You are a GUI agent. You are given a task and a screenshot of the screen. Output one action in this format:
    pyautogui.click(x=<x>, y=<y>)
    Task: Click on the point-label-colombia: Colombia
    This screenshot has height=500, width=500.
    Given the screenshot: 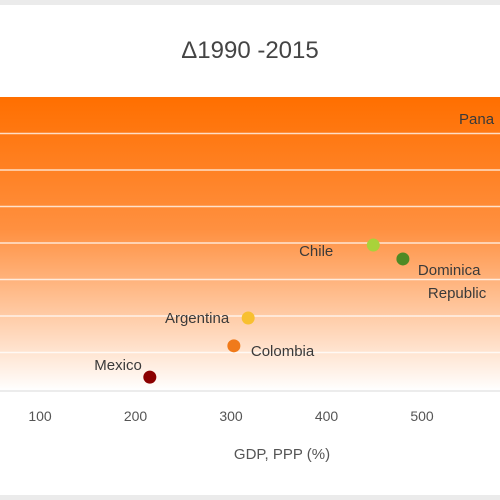 What is the action you would take?
    pyautogui.click(x=283, y=351)
    